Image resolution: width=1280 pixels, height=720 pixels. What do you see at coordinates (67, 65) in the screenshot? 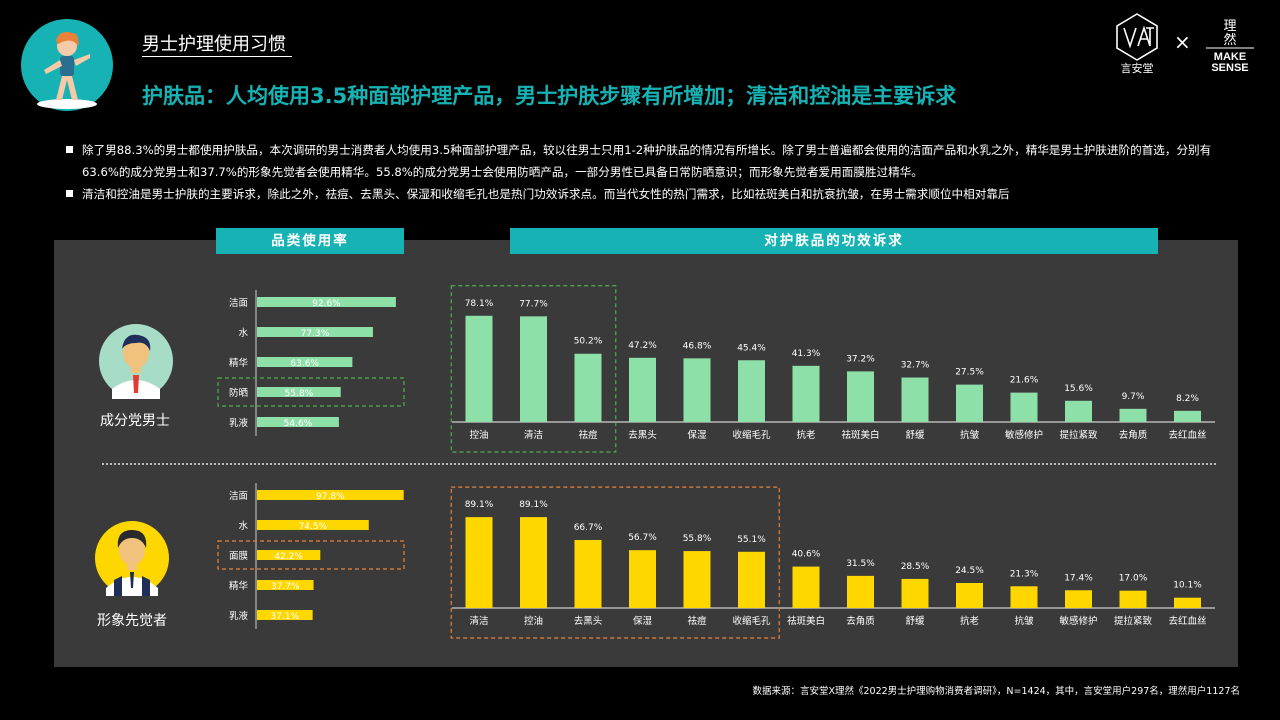
I see `mascot-logo` at bounding box center [67, 65].